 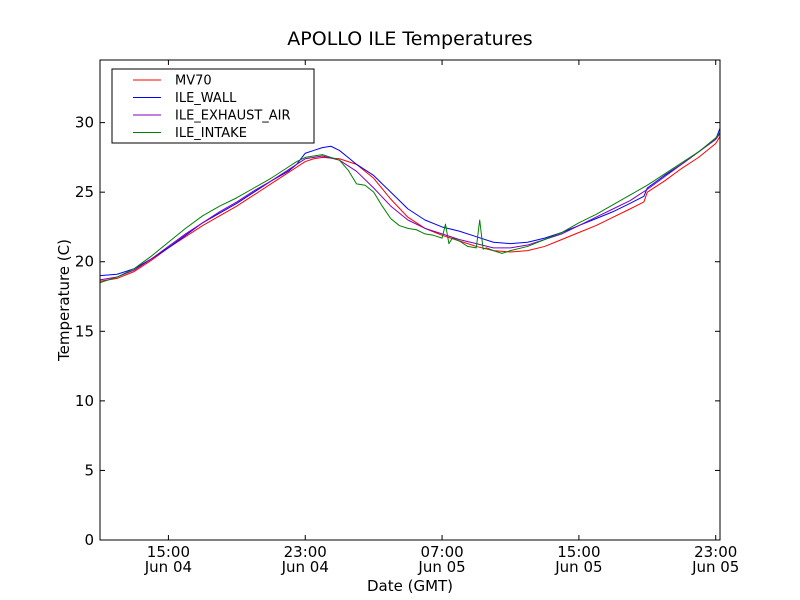 I want to click on legend-label-ile-intake: ILE_INTAKE, so click(x=211, y=133).